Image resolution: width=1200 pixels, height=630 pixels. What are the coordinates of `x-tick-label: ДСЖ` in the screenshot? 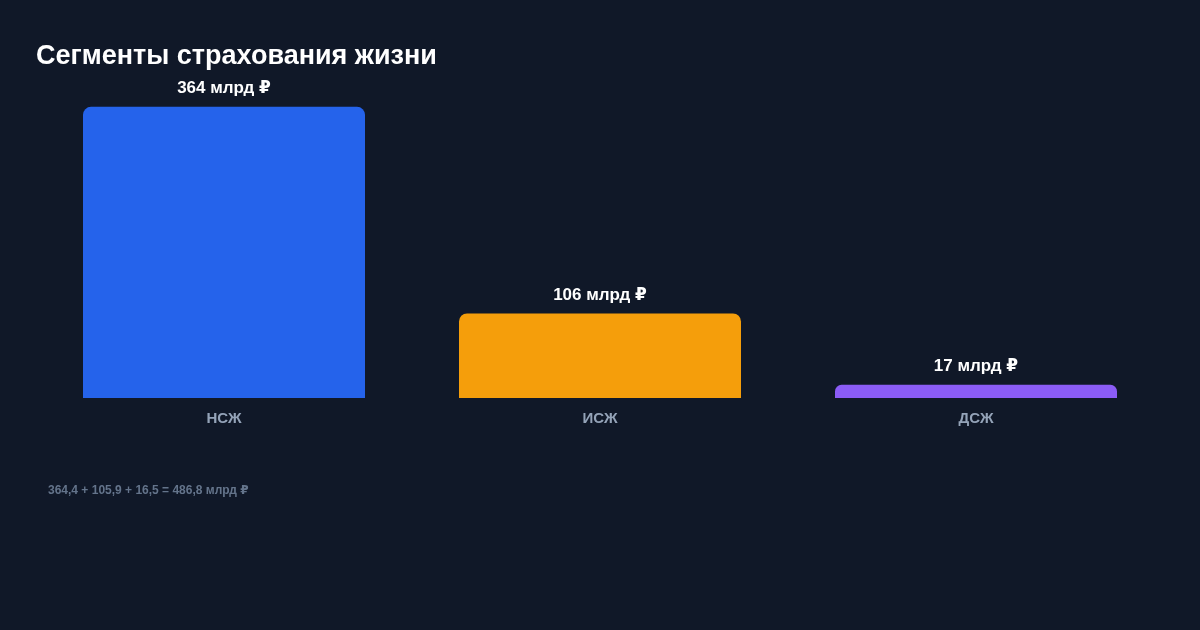 It's located at (976, 418).